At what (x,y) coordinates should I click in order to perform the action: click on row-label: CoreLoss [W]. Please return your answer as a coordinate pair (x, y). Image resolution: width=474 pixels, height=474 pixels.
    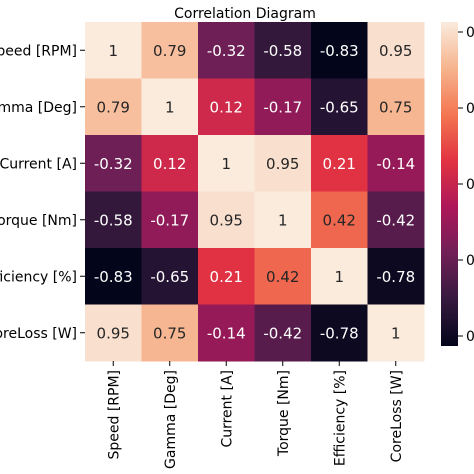
    Looking at the image, I should click on (38, 334).